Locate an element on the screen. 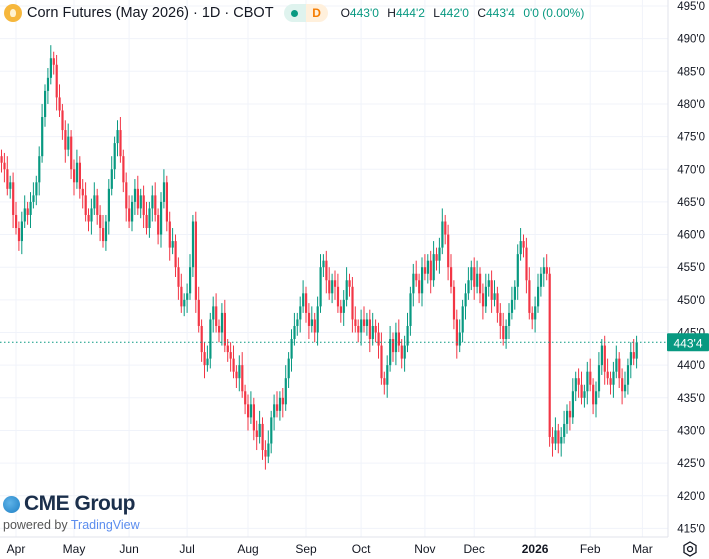 This screenshot has height=559, width=709. x-tick-label: Aug is located at coordinates (247, 549).